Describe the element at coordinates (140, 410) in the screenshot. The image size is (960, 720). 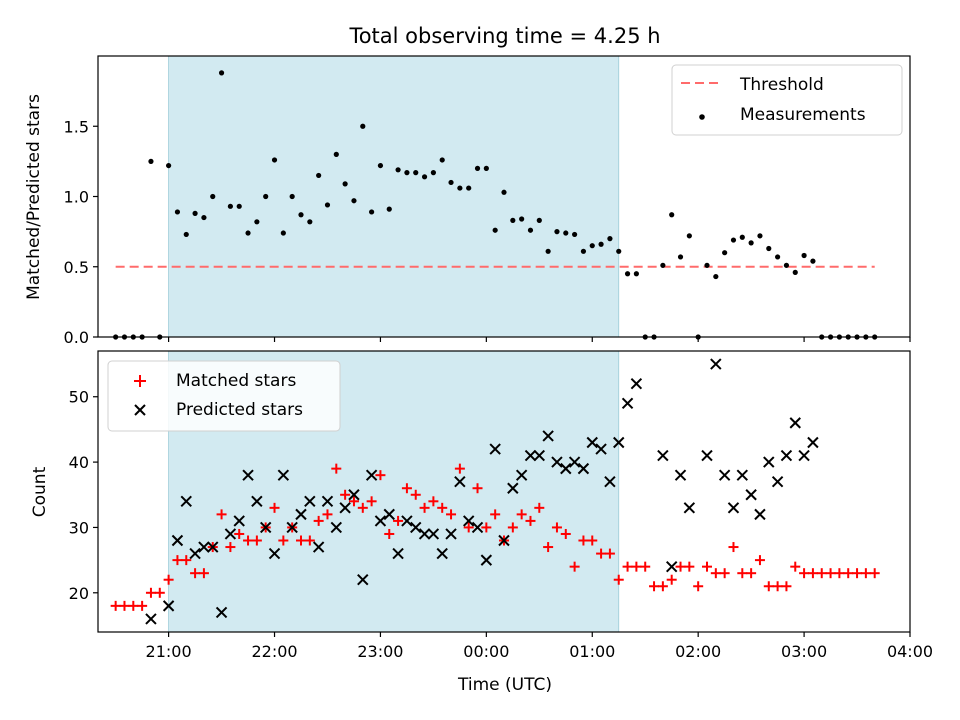
I see `predicted-legend-swatch` at that location.